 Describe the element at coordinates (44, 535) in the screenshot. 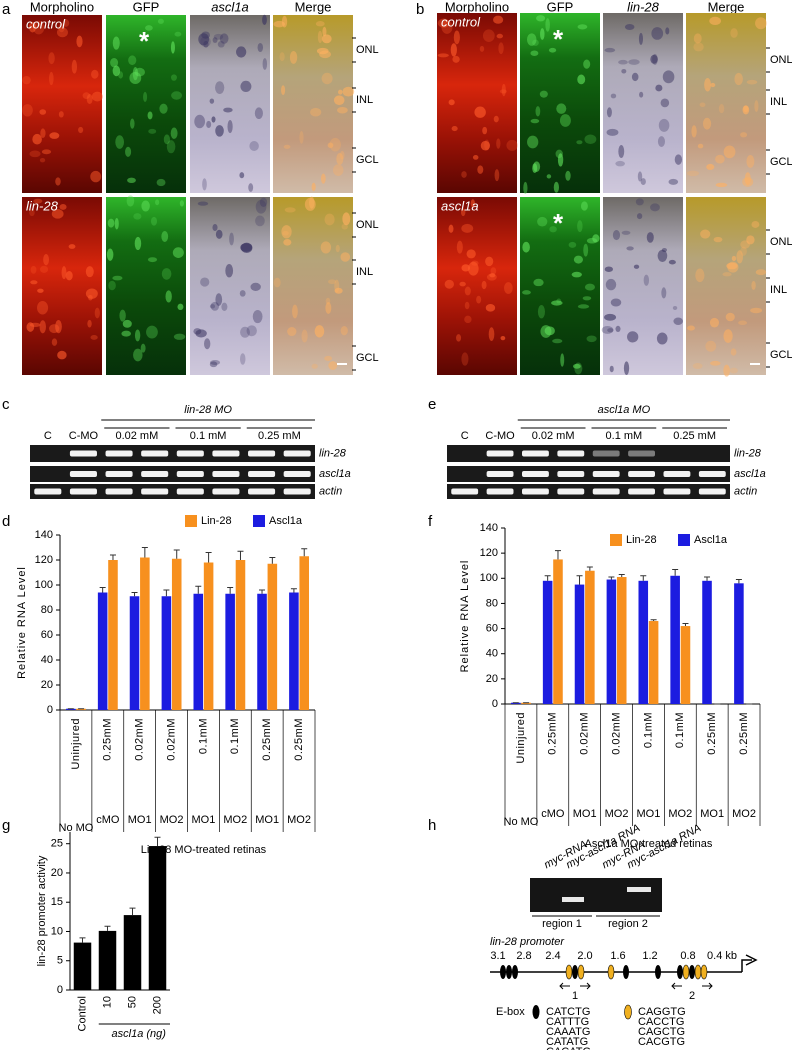

I see `y-tick-label: 140` at that location.